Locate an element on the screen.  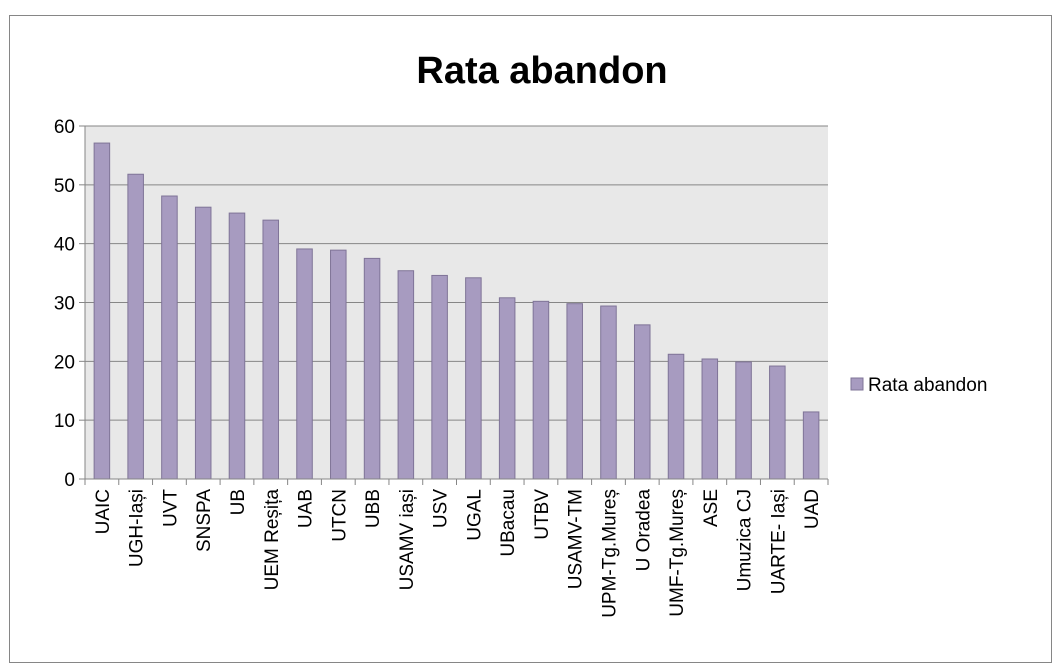
y-tick-label: 60 is located at coordinates (64, 127).